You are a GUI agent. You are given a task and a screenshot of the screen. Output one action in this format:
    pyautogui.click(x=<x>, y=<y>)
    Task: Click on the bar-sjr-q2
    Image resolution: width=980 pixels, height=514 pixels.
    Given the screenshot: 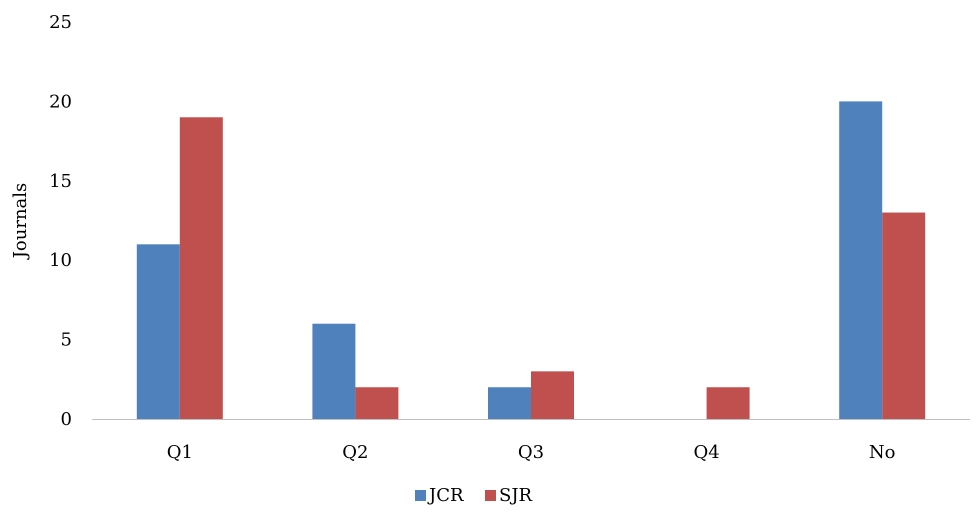 What is the action you would take?
    pyautogui.click(x=377, y=403)
    